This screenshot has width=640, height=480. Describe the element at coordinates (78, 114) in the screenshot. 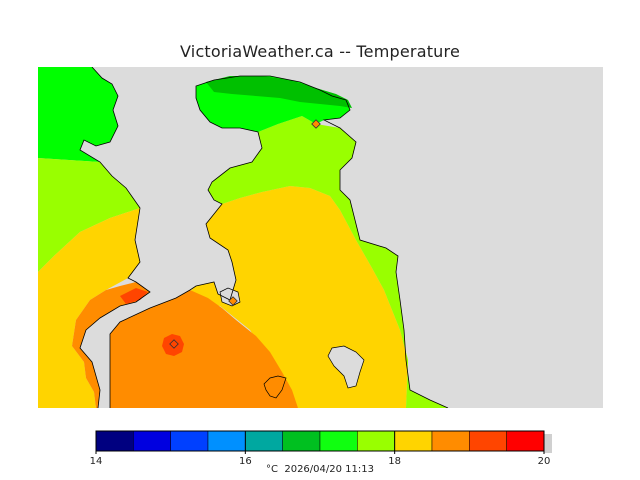

I see `zone-green-west` at that location.